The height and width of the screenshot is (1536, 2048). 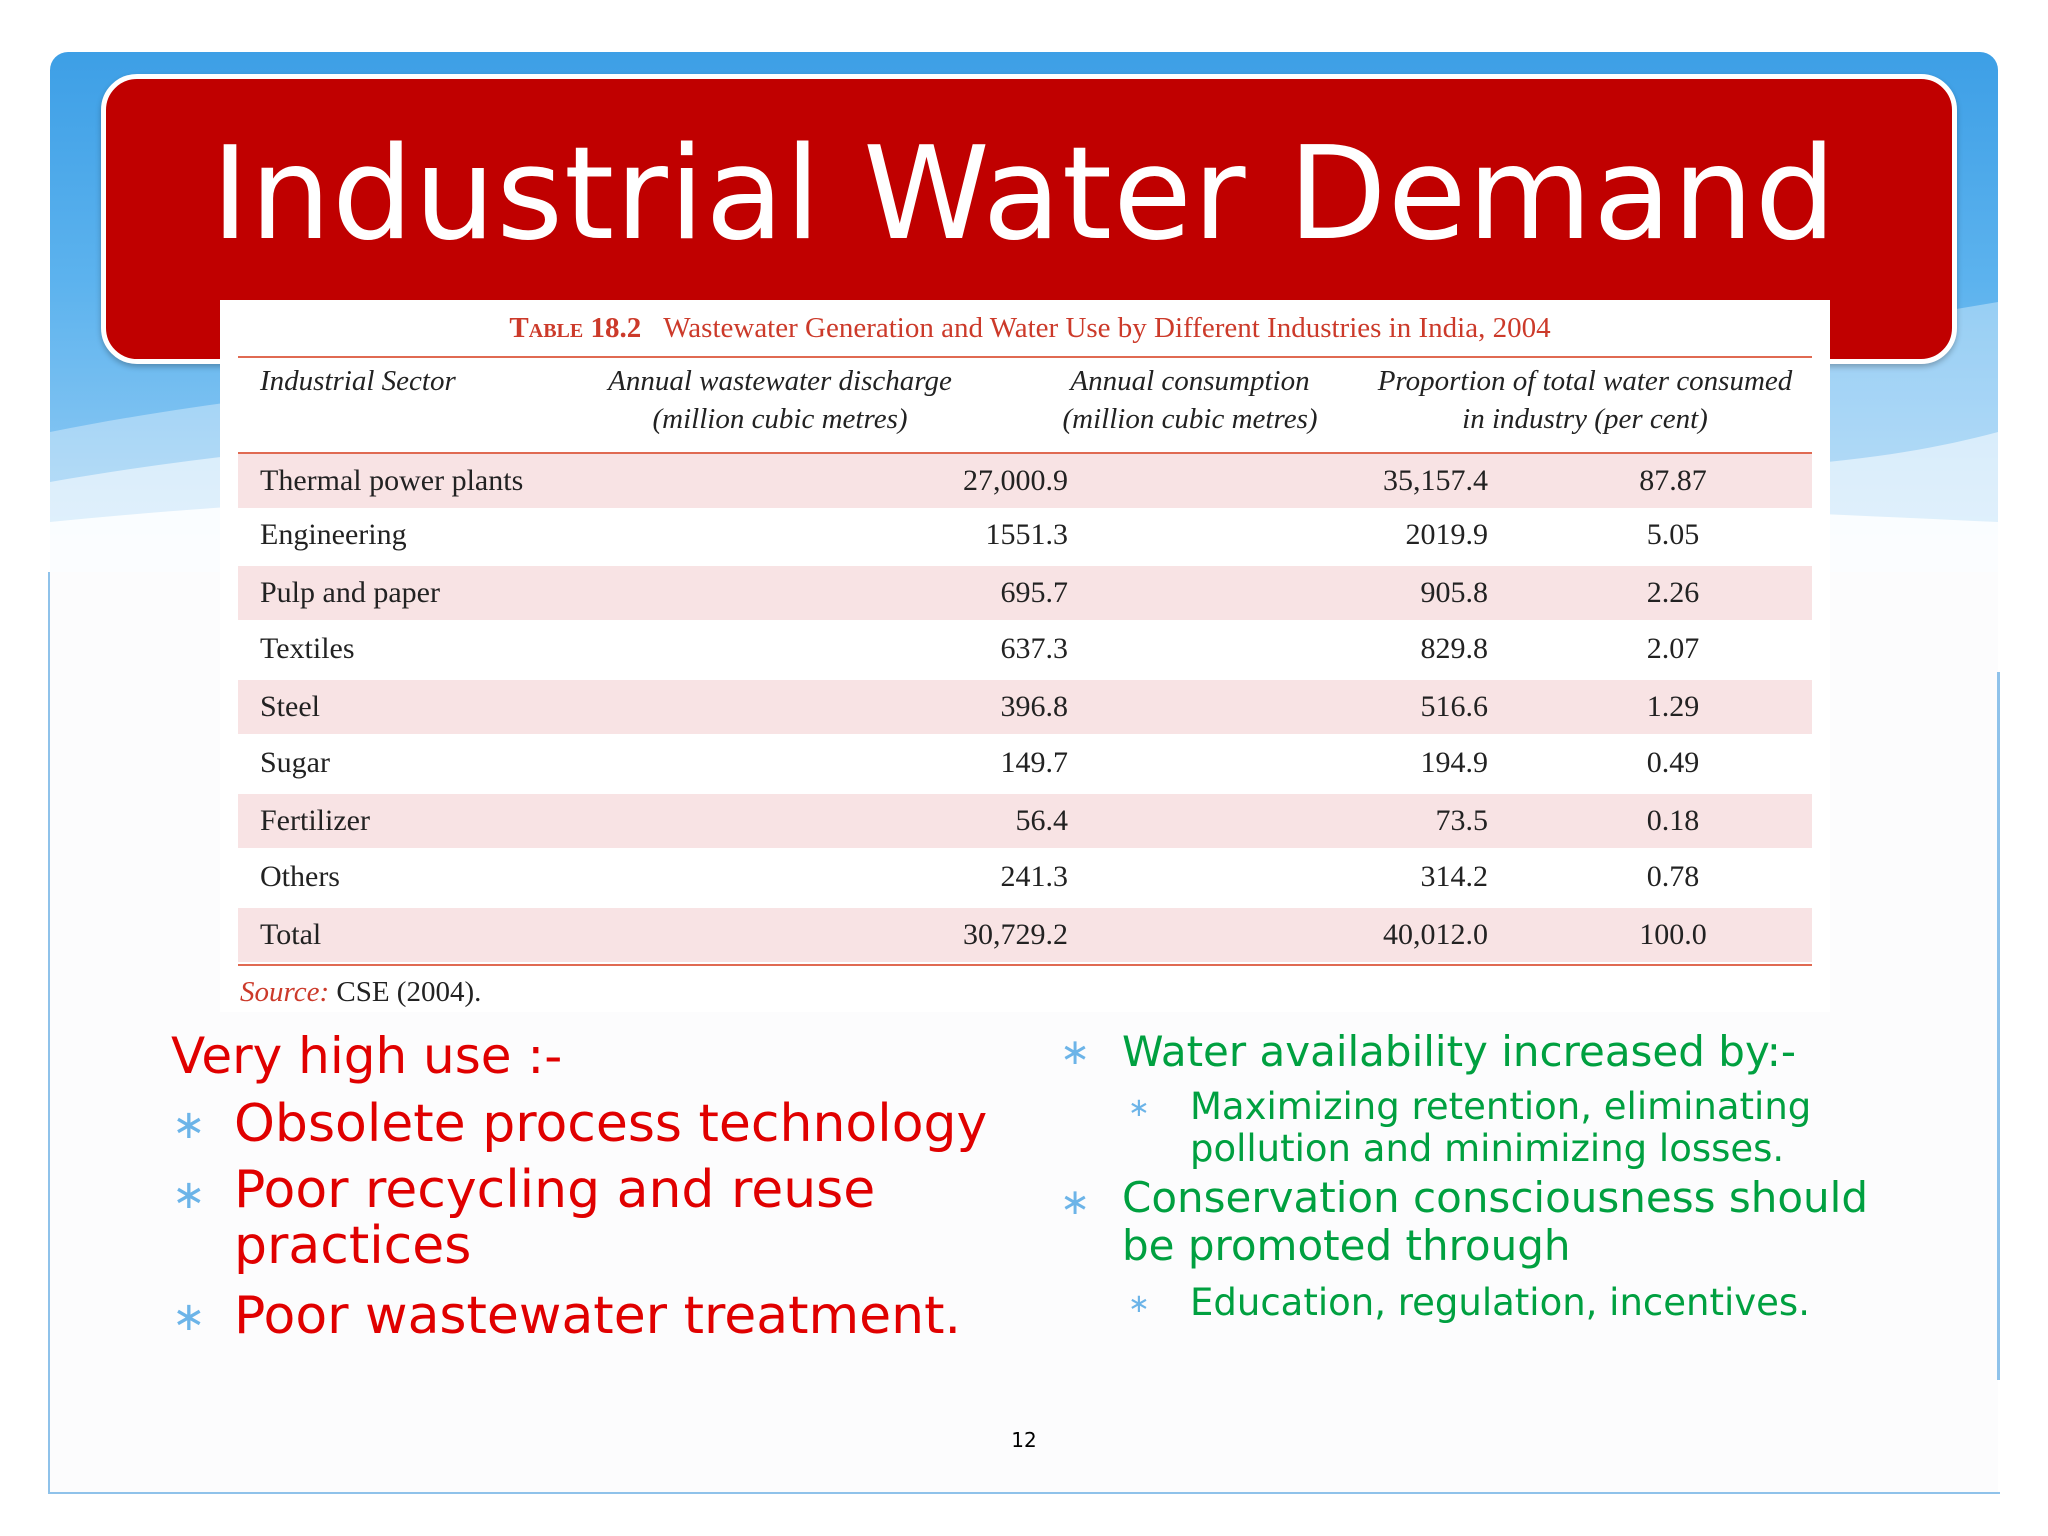 I want to click on cell-consumption: 829.8, so click(x=1454, y=648).